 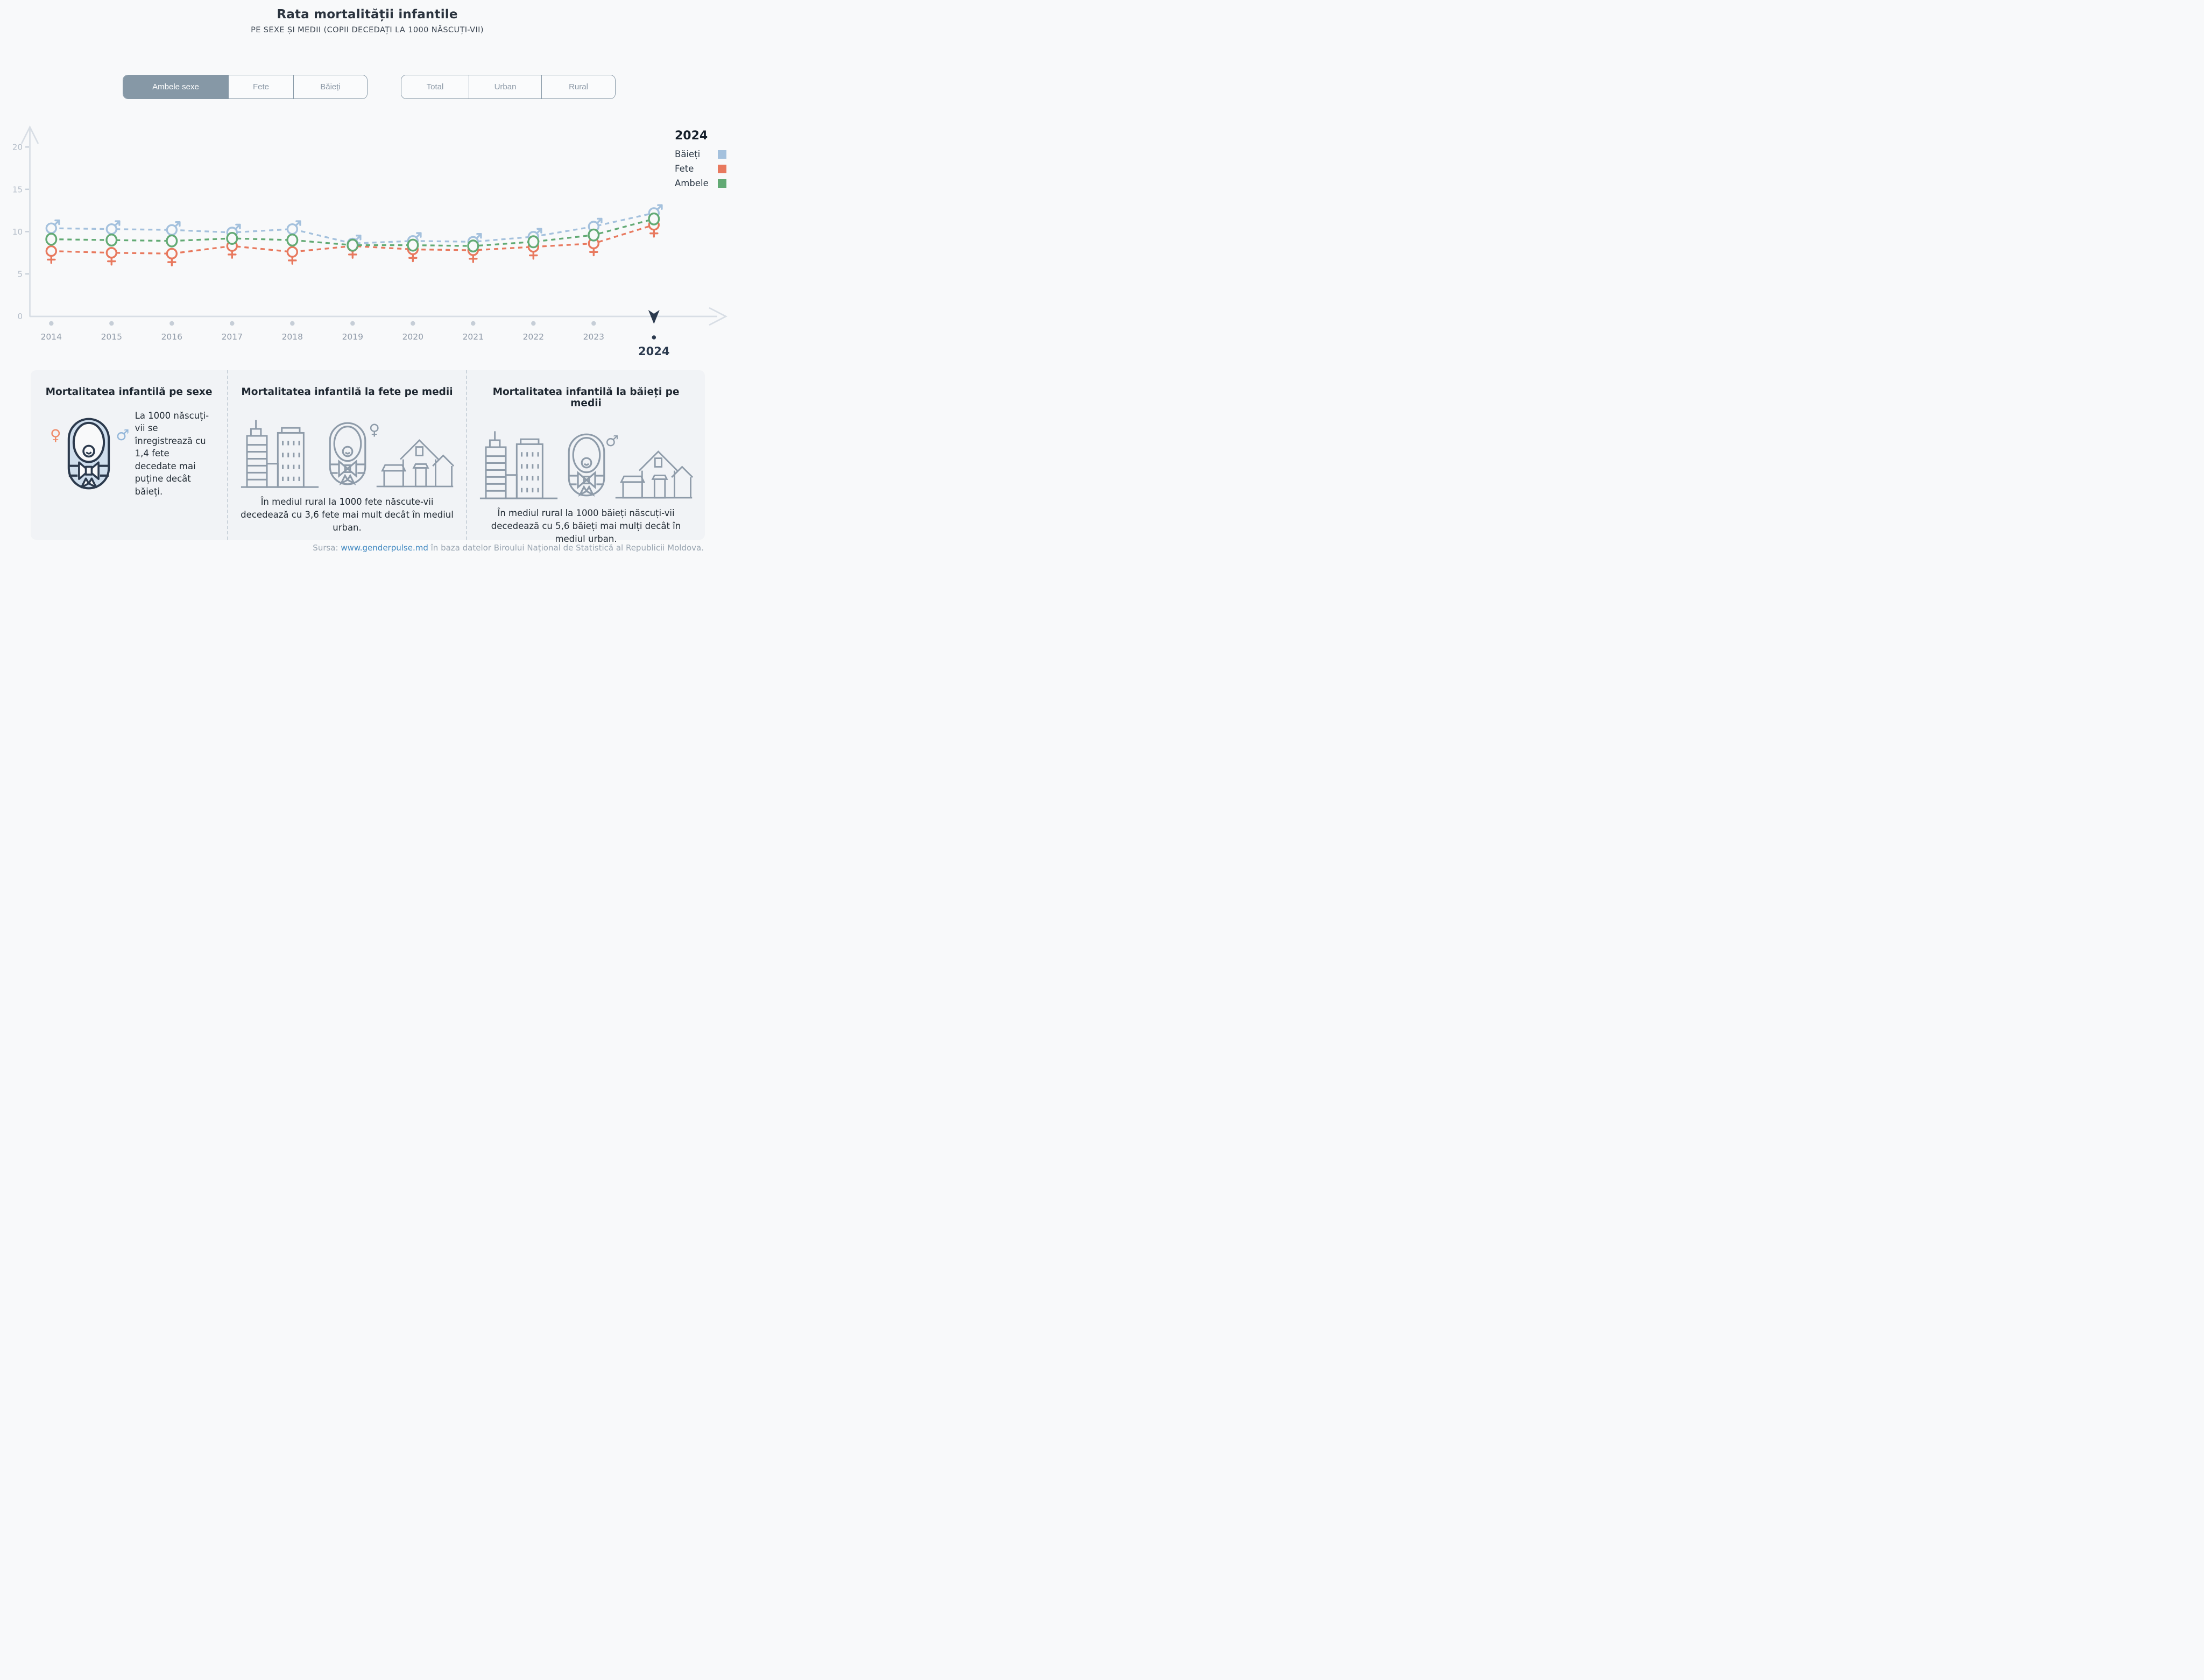 I want to click on year-label-2022: 2022, so click(x=533, y=337).